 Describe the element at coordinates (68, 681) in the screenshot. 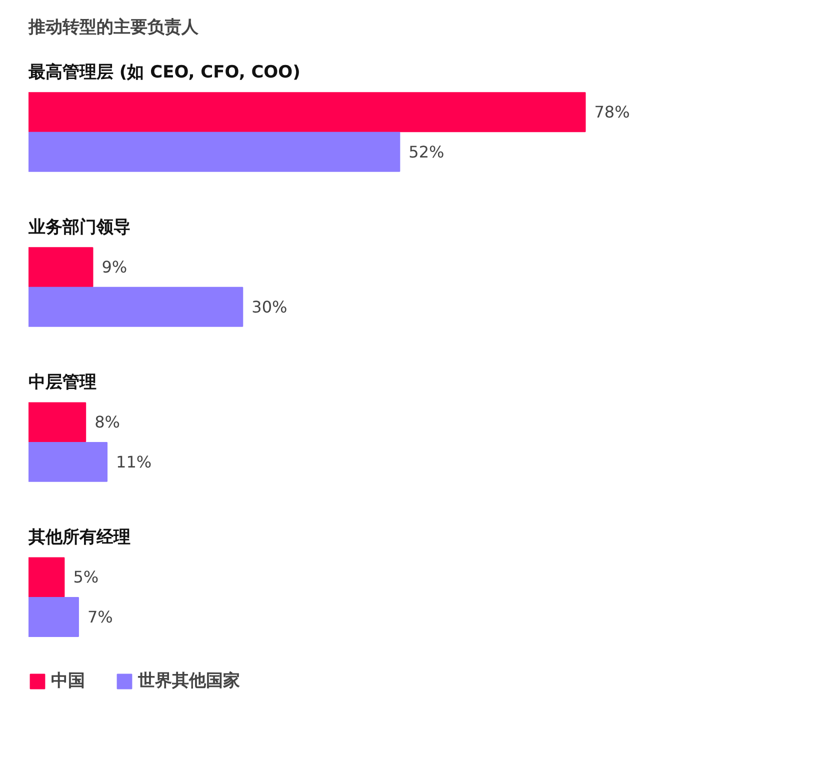

I see `legend-label: 中国` at that location.